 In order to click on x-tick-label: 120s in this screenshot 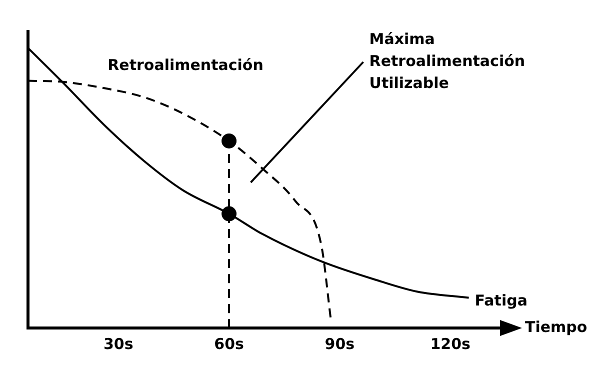, I will do `click(450, 343)`.